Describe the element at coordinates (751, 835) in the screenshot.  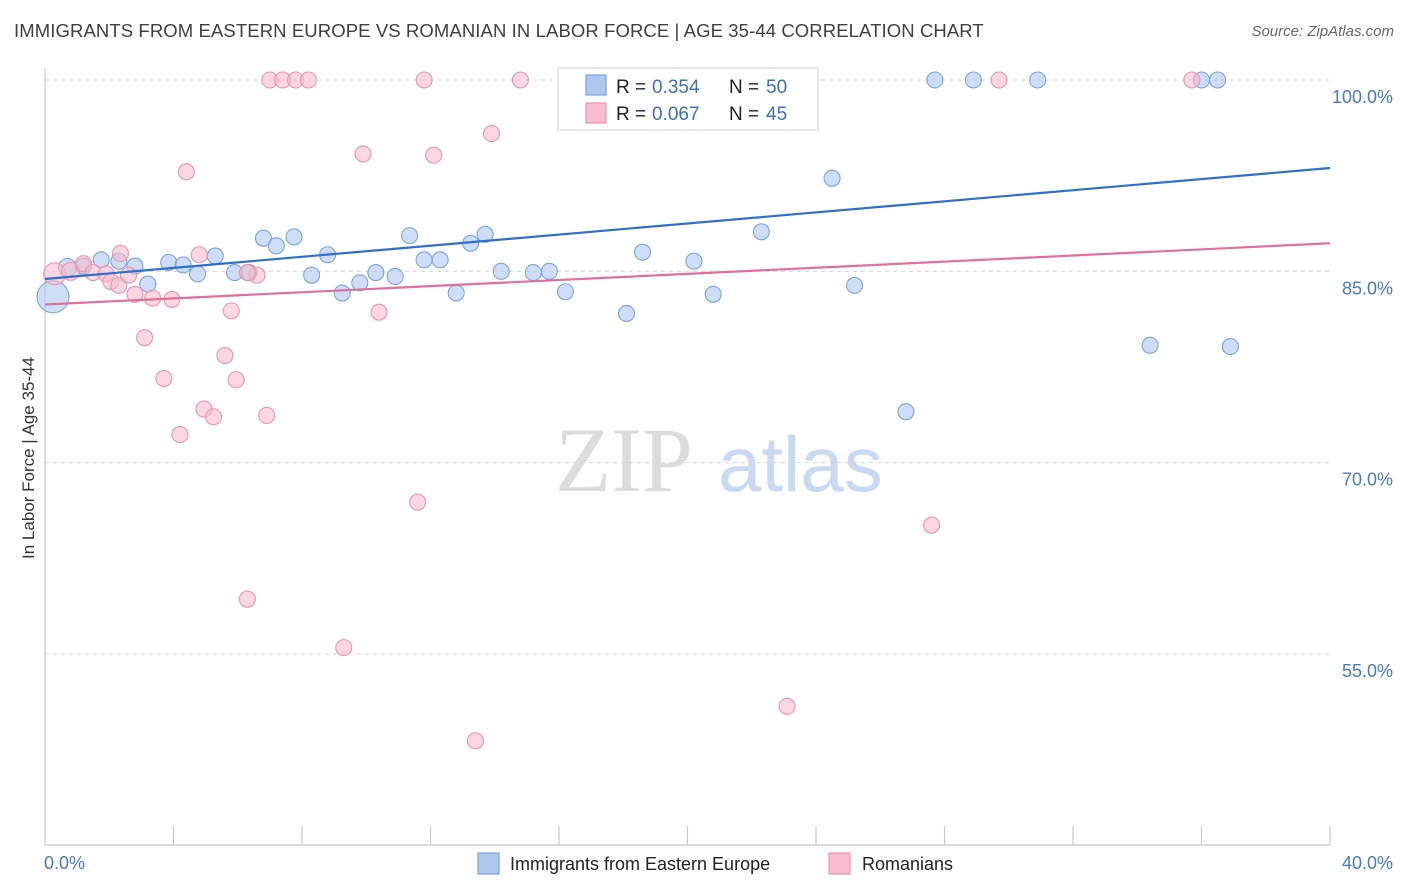
I see `x-ticks` at that location.